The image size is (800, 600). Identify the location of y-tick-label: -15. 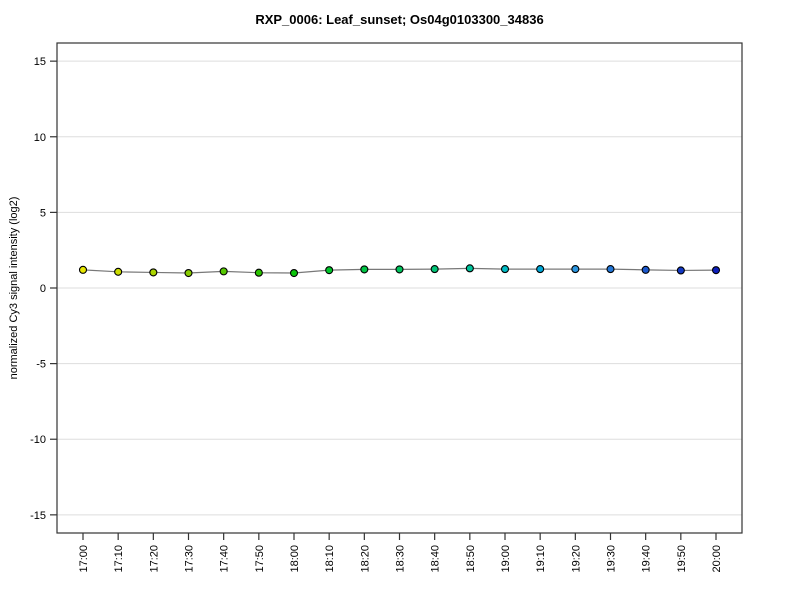
(38, 516).